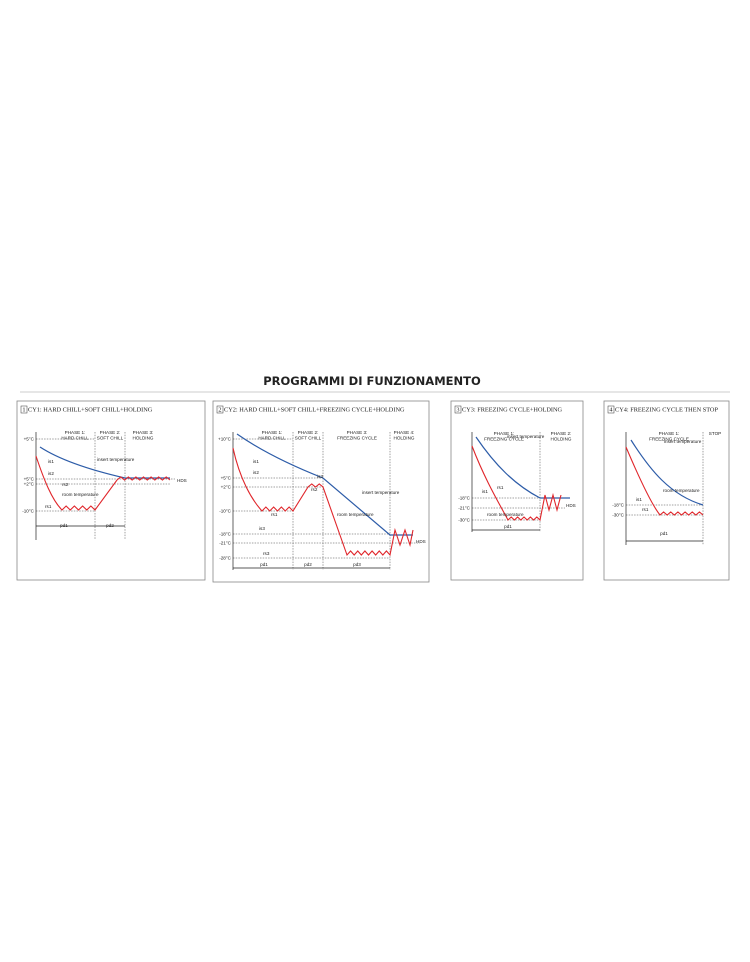  I want to click on curve-label: rs3, so click(266, 553).